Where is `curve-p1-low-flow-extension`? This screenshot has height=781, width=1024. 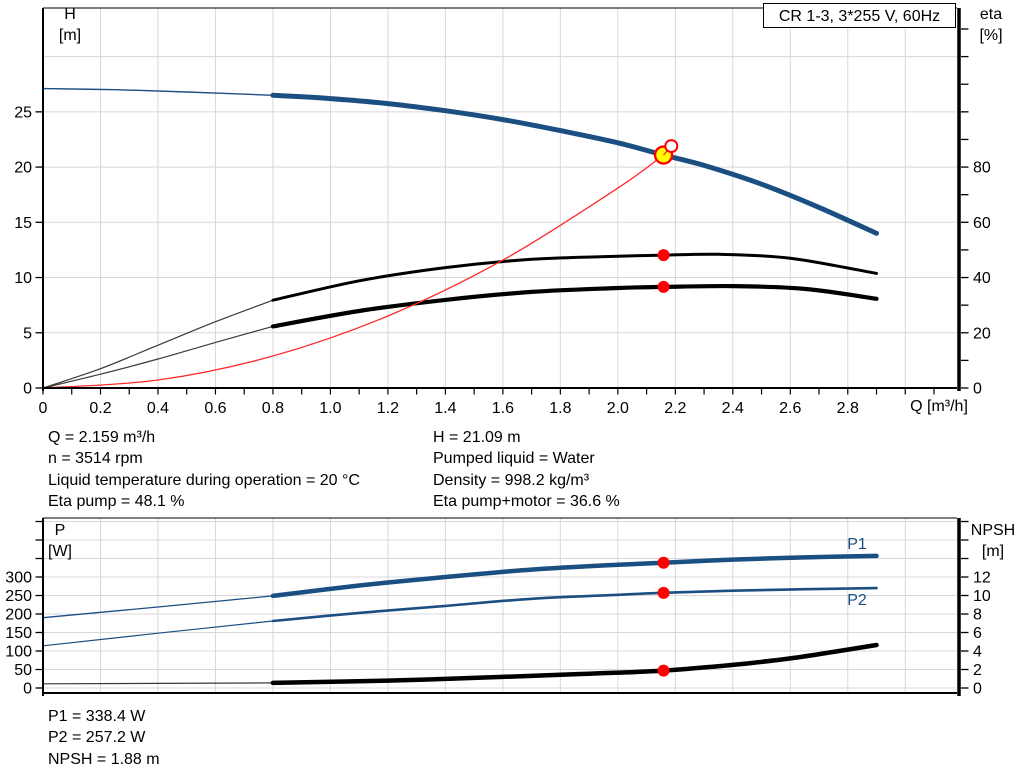 curve-p1-low-flow-extension is located at coordinates (158, 607).